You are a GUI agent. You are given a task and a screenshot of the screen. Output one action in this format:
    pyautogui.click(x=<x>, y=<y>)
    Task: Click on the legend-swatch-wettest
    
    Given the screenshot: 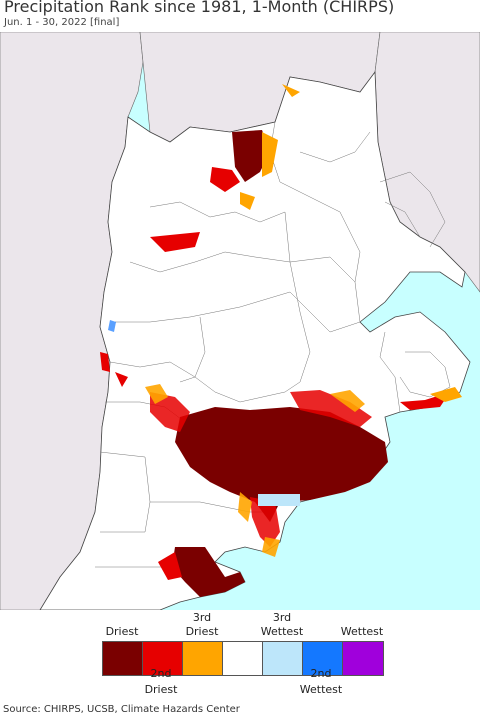 What is the action you would take?
    pyautogui.click(x=363, y=658)
    